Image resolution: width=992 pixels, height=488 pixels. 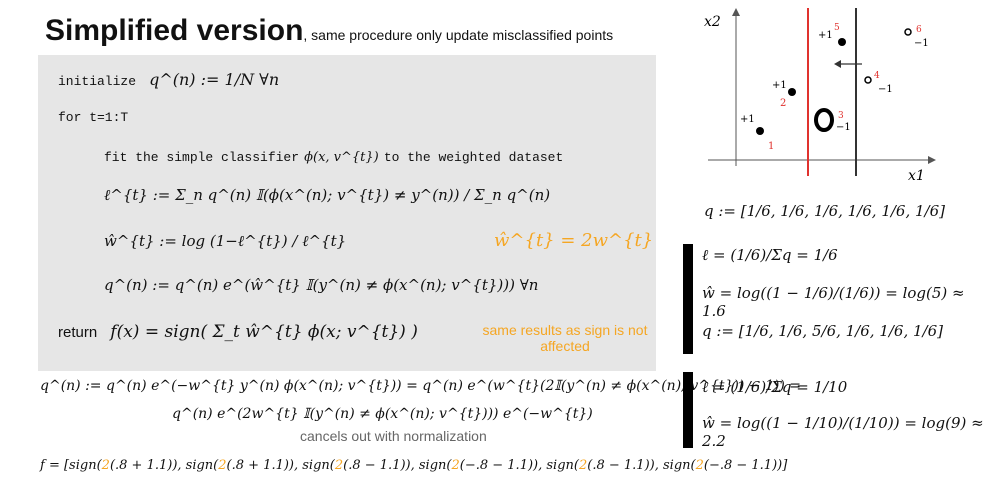 What do you see at coordinates (93, 117) in the screenshot?
I see `loop-line: for t=1:T` at bounding box center [93, 117].